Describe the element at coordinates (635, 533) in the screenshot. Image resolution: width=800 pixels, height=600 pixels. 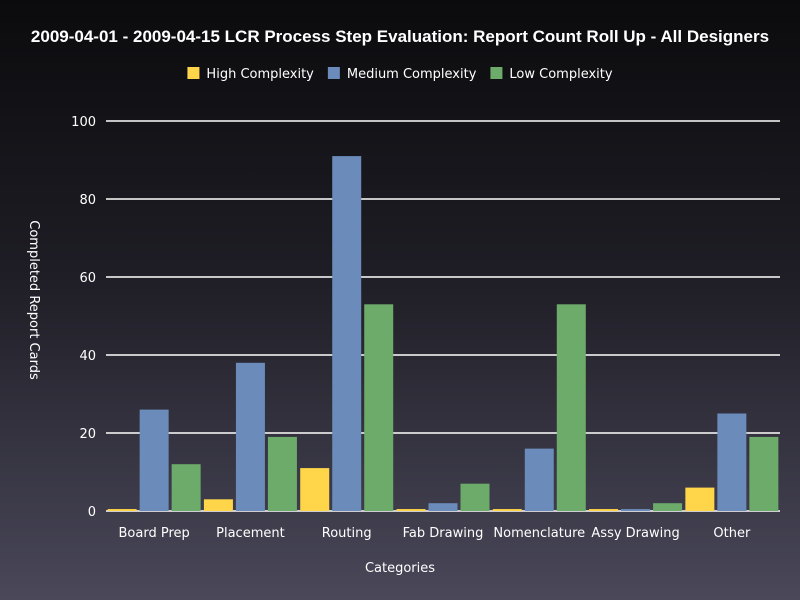
I see `x-tick-label: Assy Drawing` at that location.